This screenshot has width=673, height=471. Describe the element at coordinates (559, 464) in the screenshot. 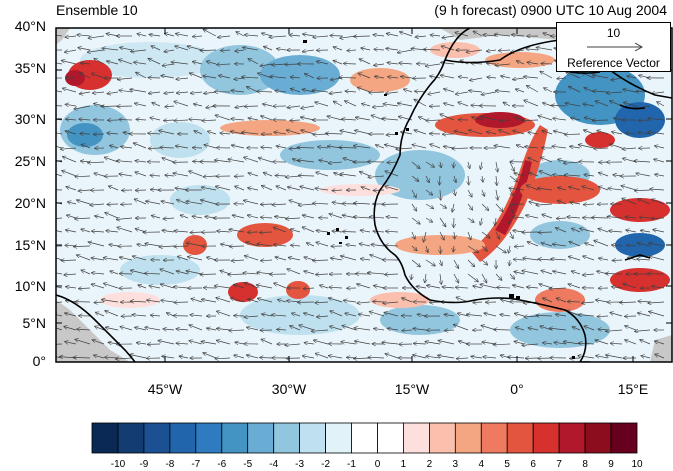

I see `colorbar-tick-label: 7` at that location.